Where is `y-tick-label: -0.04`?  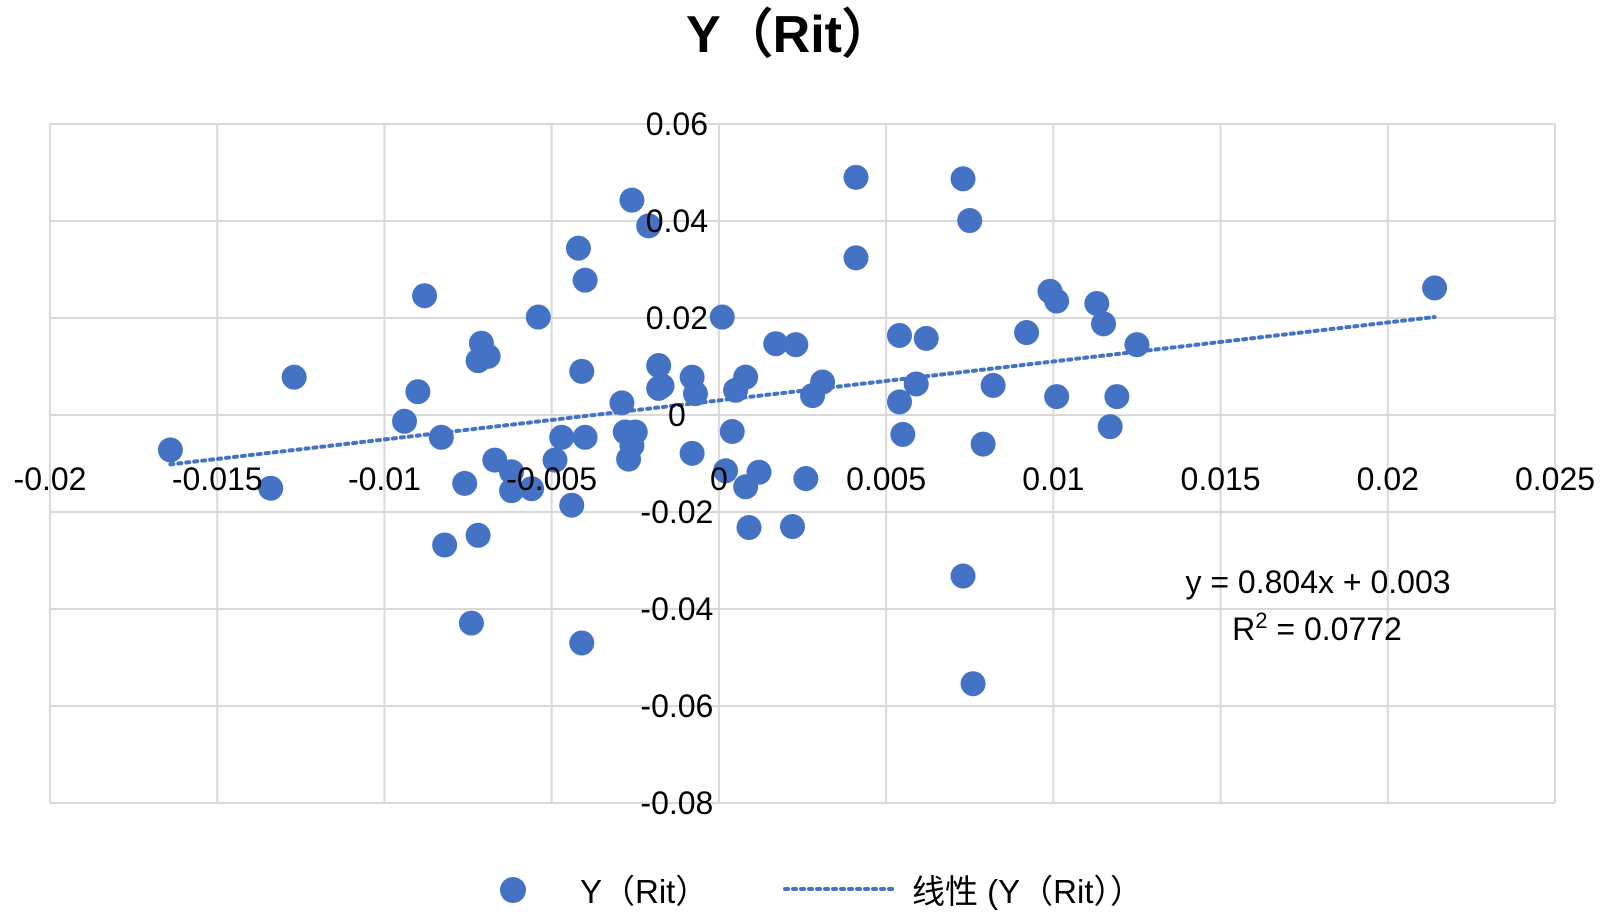 y-tick-label: -0.04 is located at coordinates (676, 609).